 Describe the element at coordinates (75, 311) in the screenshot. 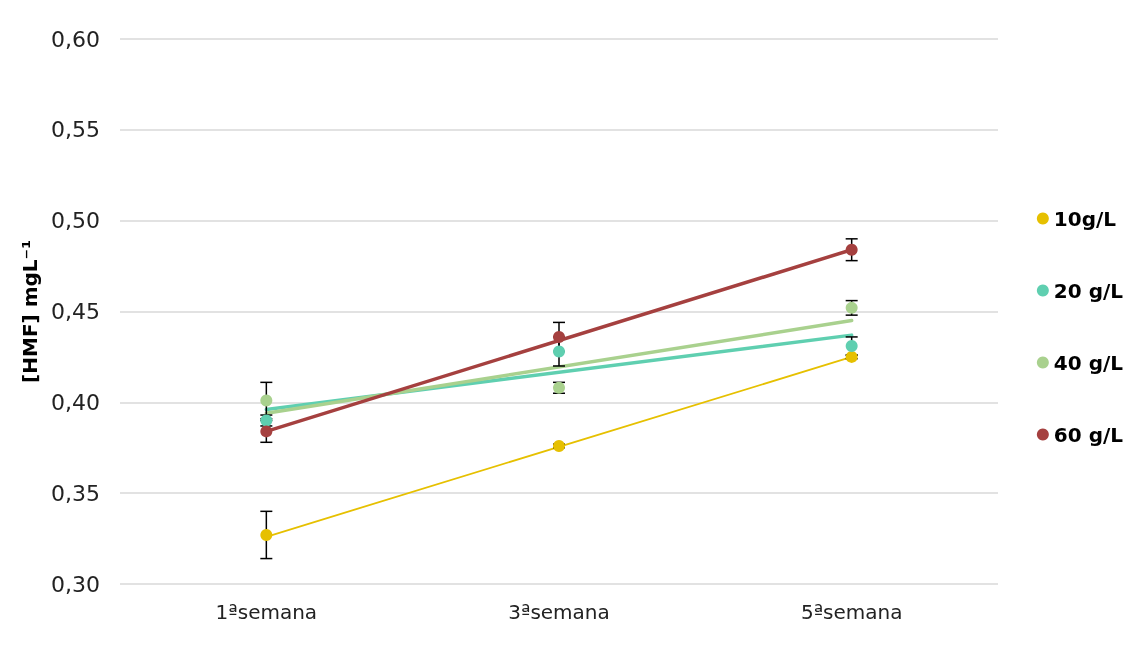

I see `y-tick-label: 0,45` at that location.